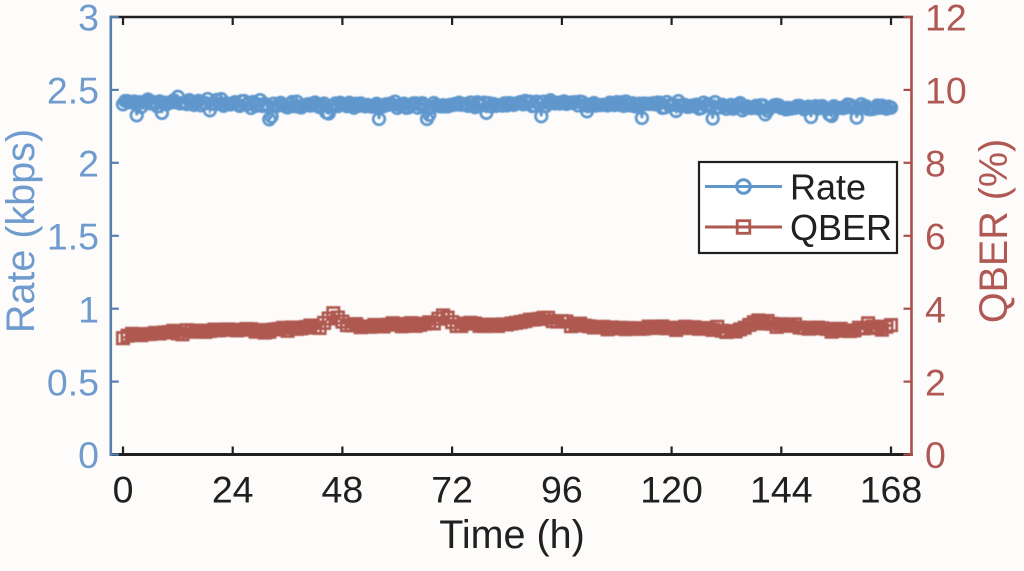 The width and height of the screenshot is (1024, 571). What do you see at coordinates (88, 19) in the screenshot?
I see `svg-text: 3` at bounding box center [88, 19].